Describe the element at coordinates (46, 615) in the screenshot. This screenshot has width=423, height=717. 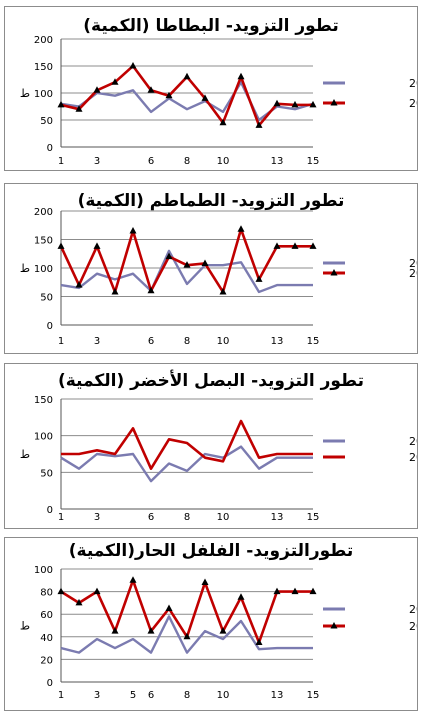
I see `chart-4-y-tick-3: 60` at that location.